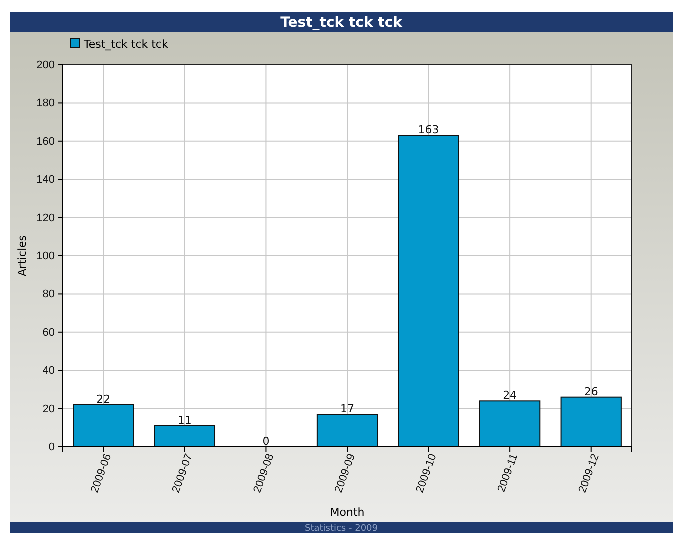  What do you see at coordinates (126, 44) in the screenshot?
I see `legend-label: Test_tck tck tck` at bounding box center [126, 44].